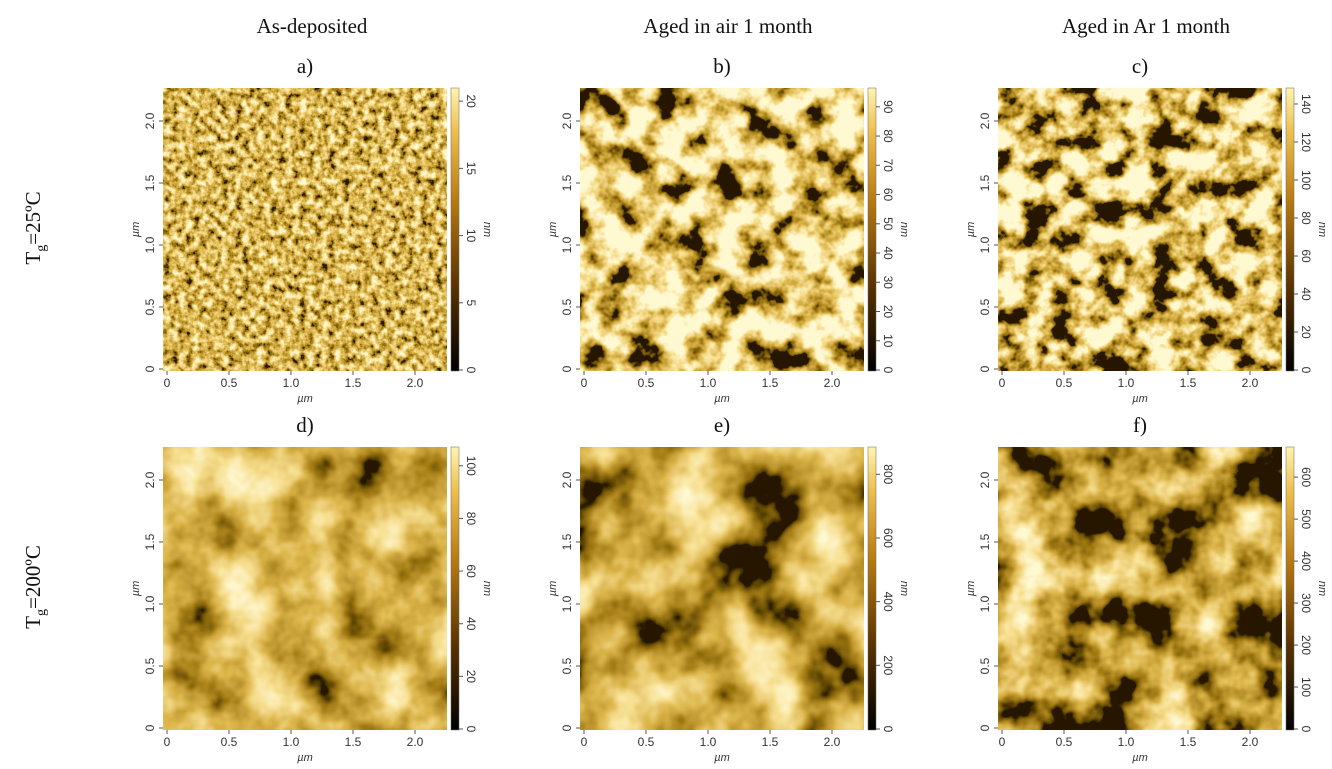 This screenshot has width=1332, height=769. What do you see at coordinates (1306, 256) in the screenshot?
I see `colorbar-tick-label: 60` at bounding box center [1306, 256].